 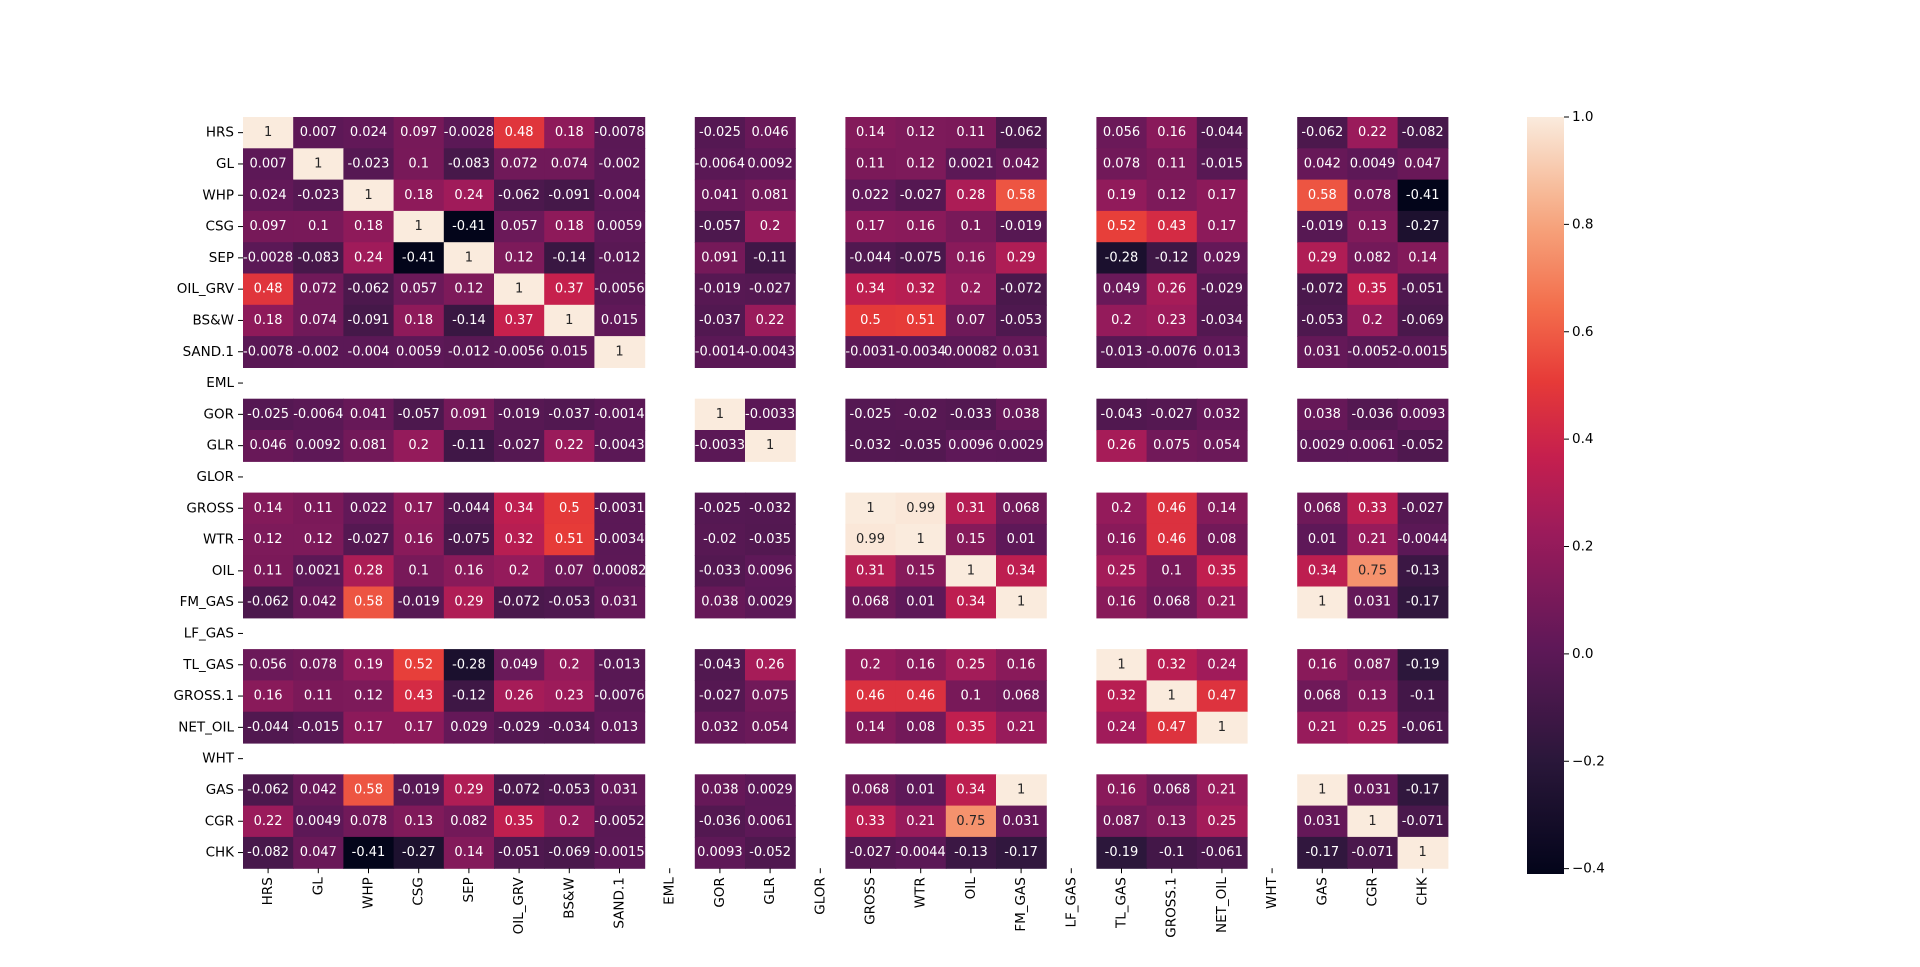 I want to click on cell-value-label: 0.0021, so click(x=971, y=163).